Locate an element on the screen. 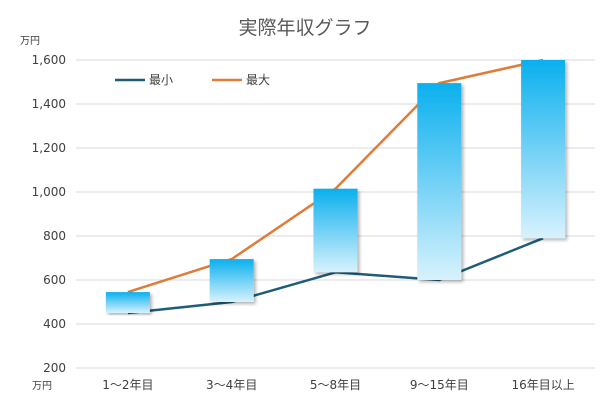 The height and width of the screenshot is (402, 610). x-tick-label: 3〜4年目 is located at coordinates (231, 385).